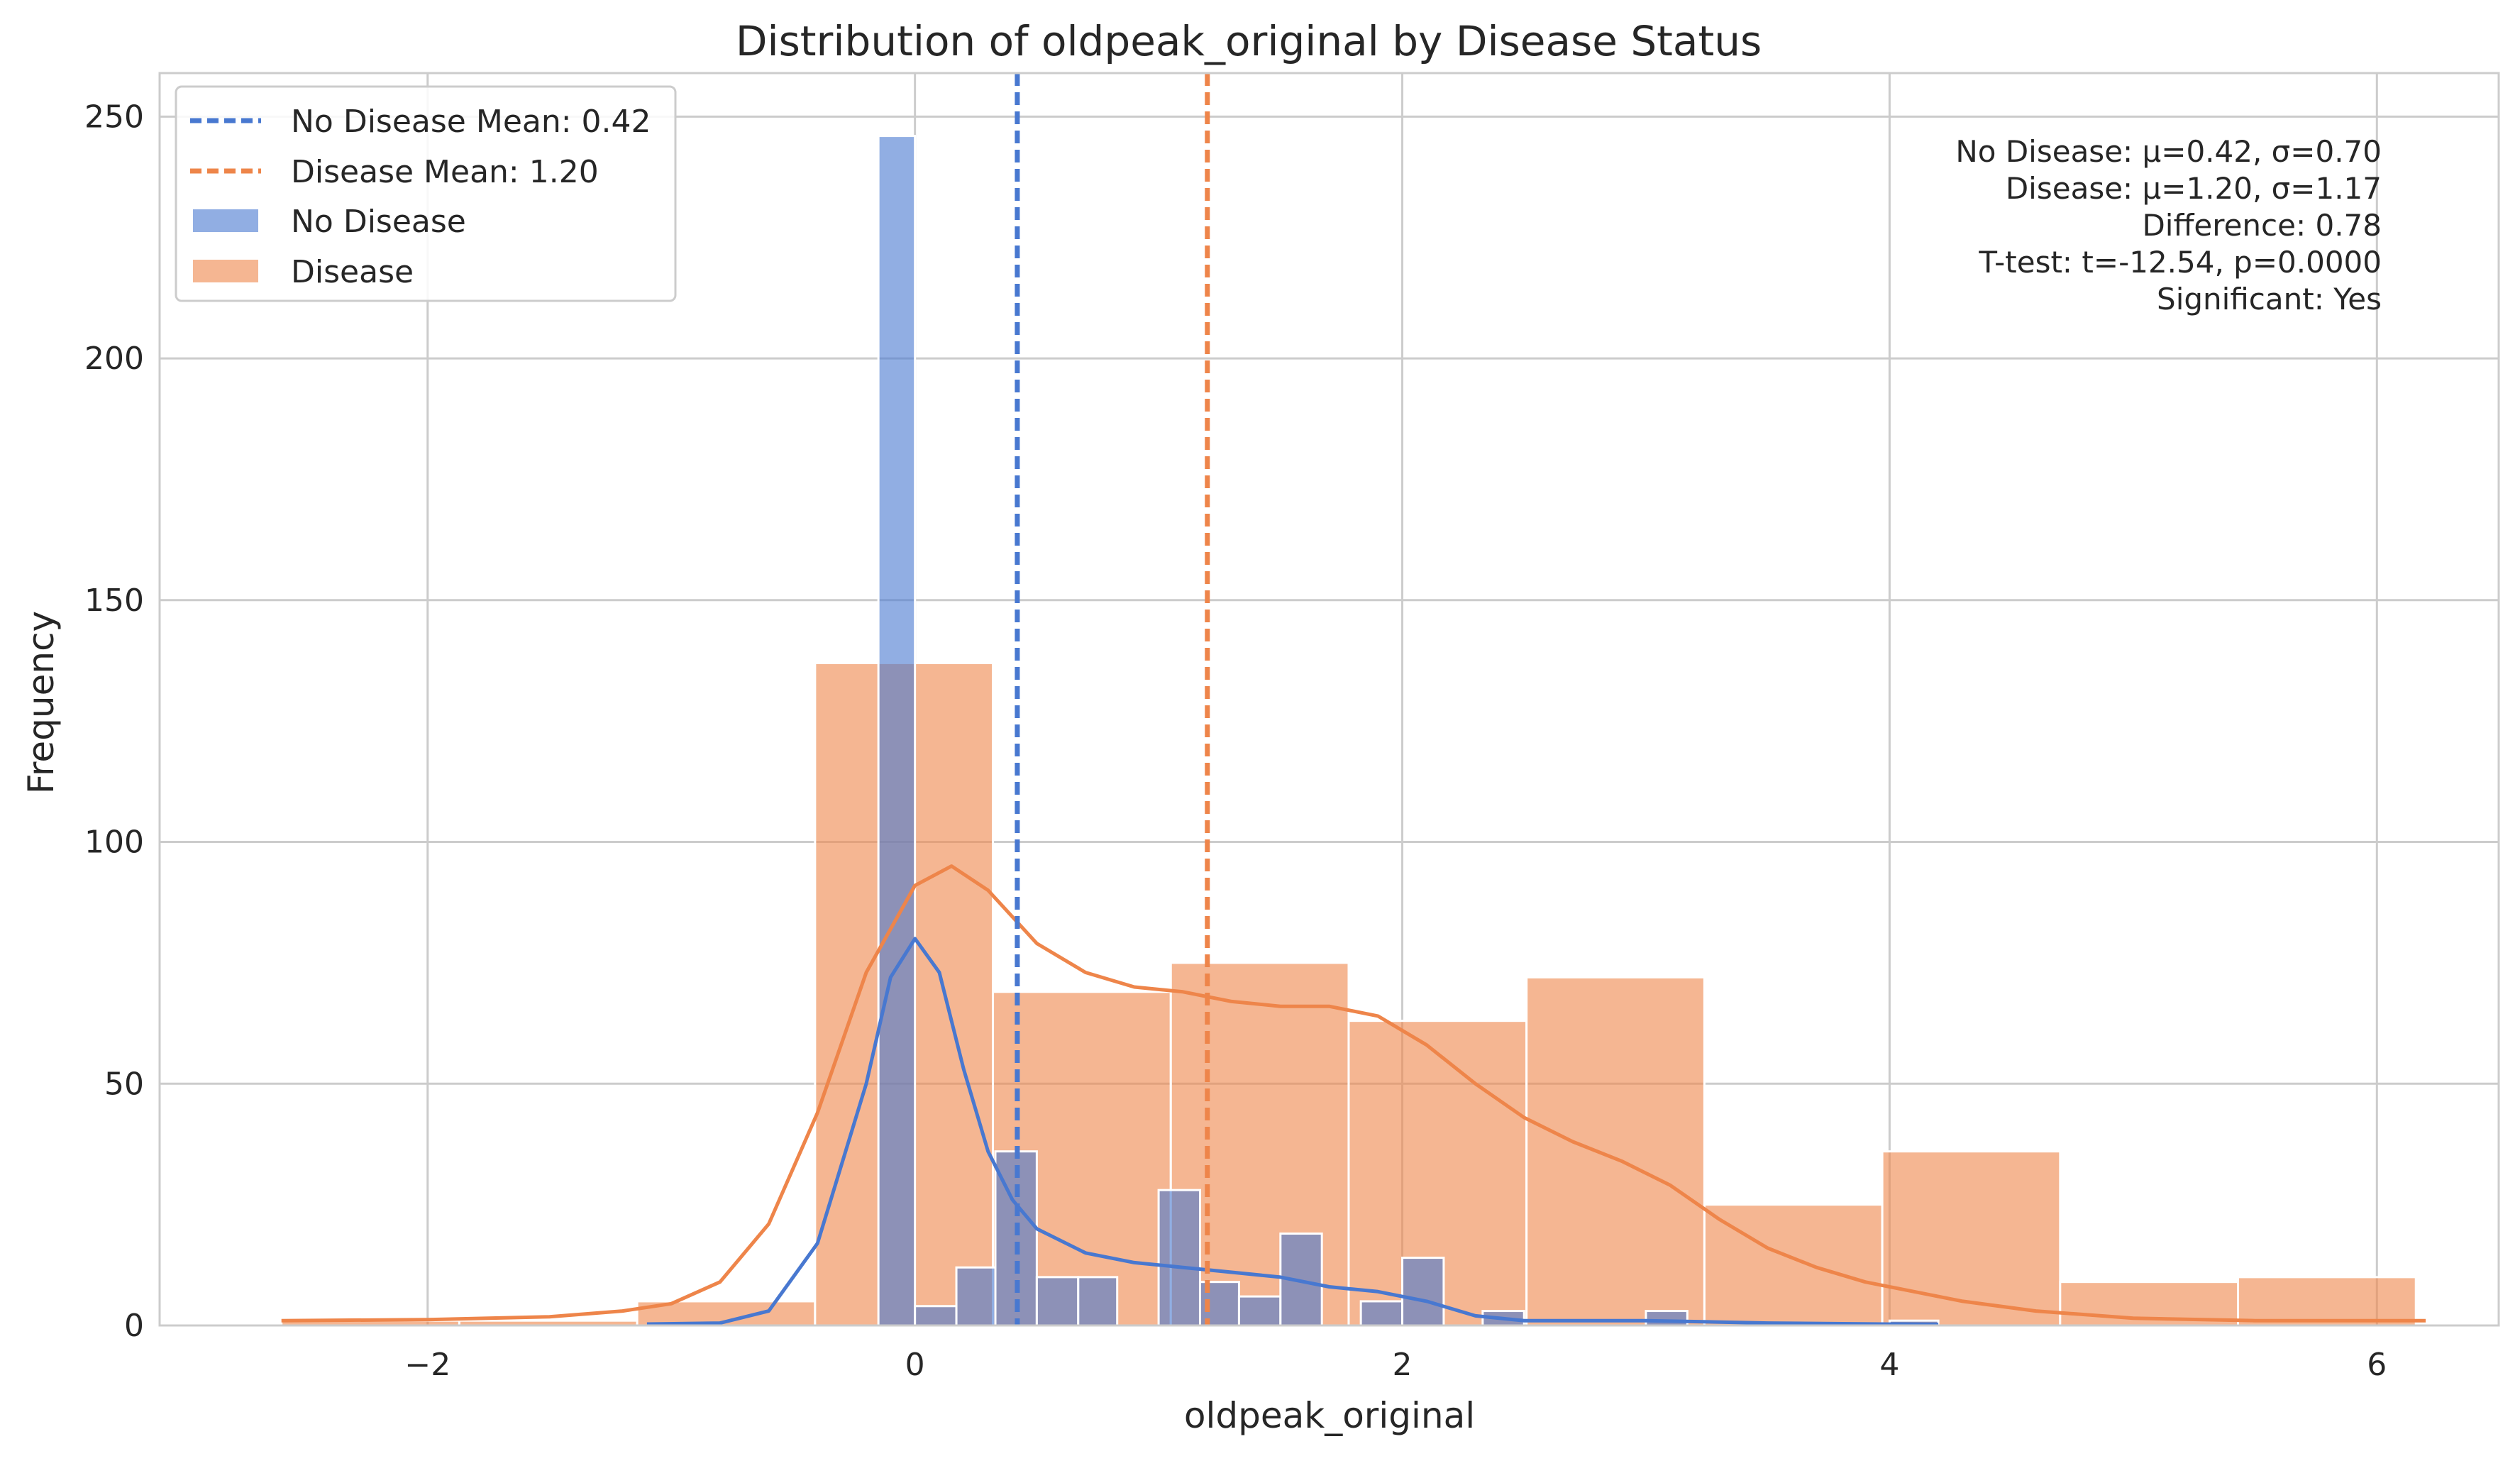 Image resolution: width=2520 pixels, height=1461 pixels. Describe the element at coordinates (124, 1084) in the screenshot. I see `y-tick-label: 50` at that location.